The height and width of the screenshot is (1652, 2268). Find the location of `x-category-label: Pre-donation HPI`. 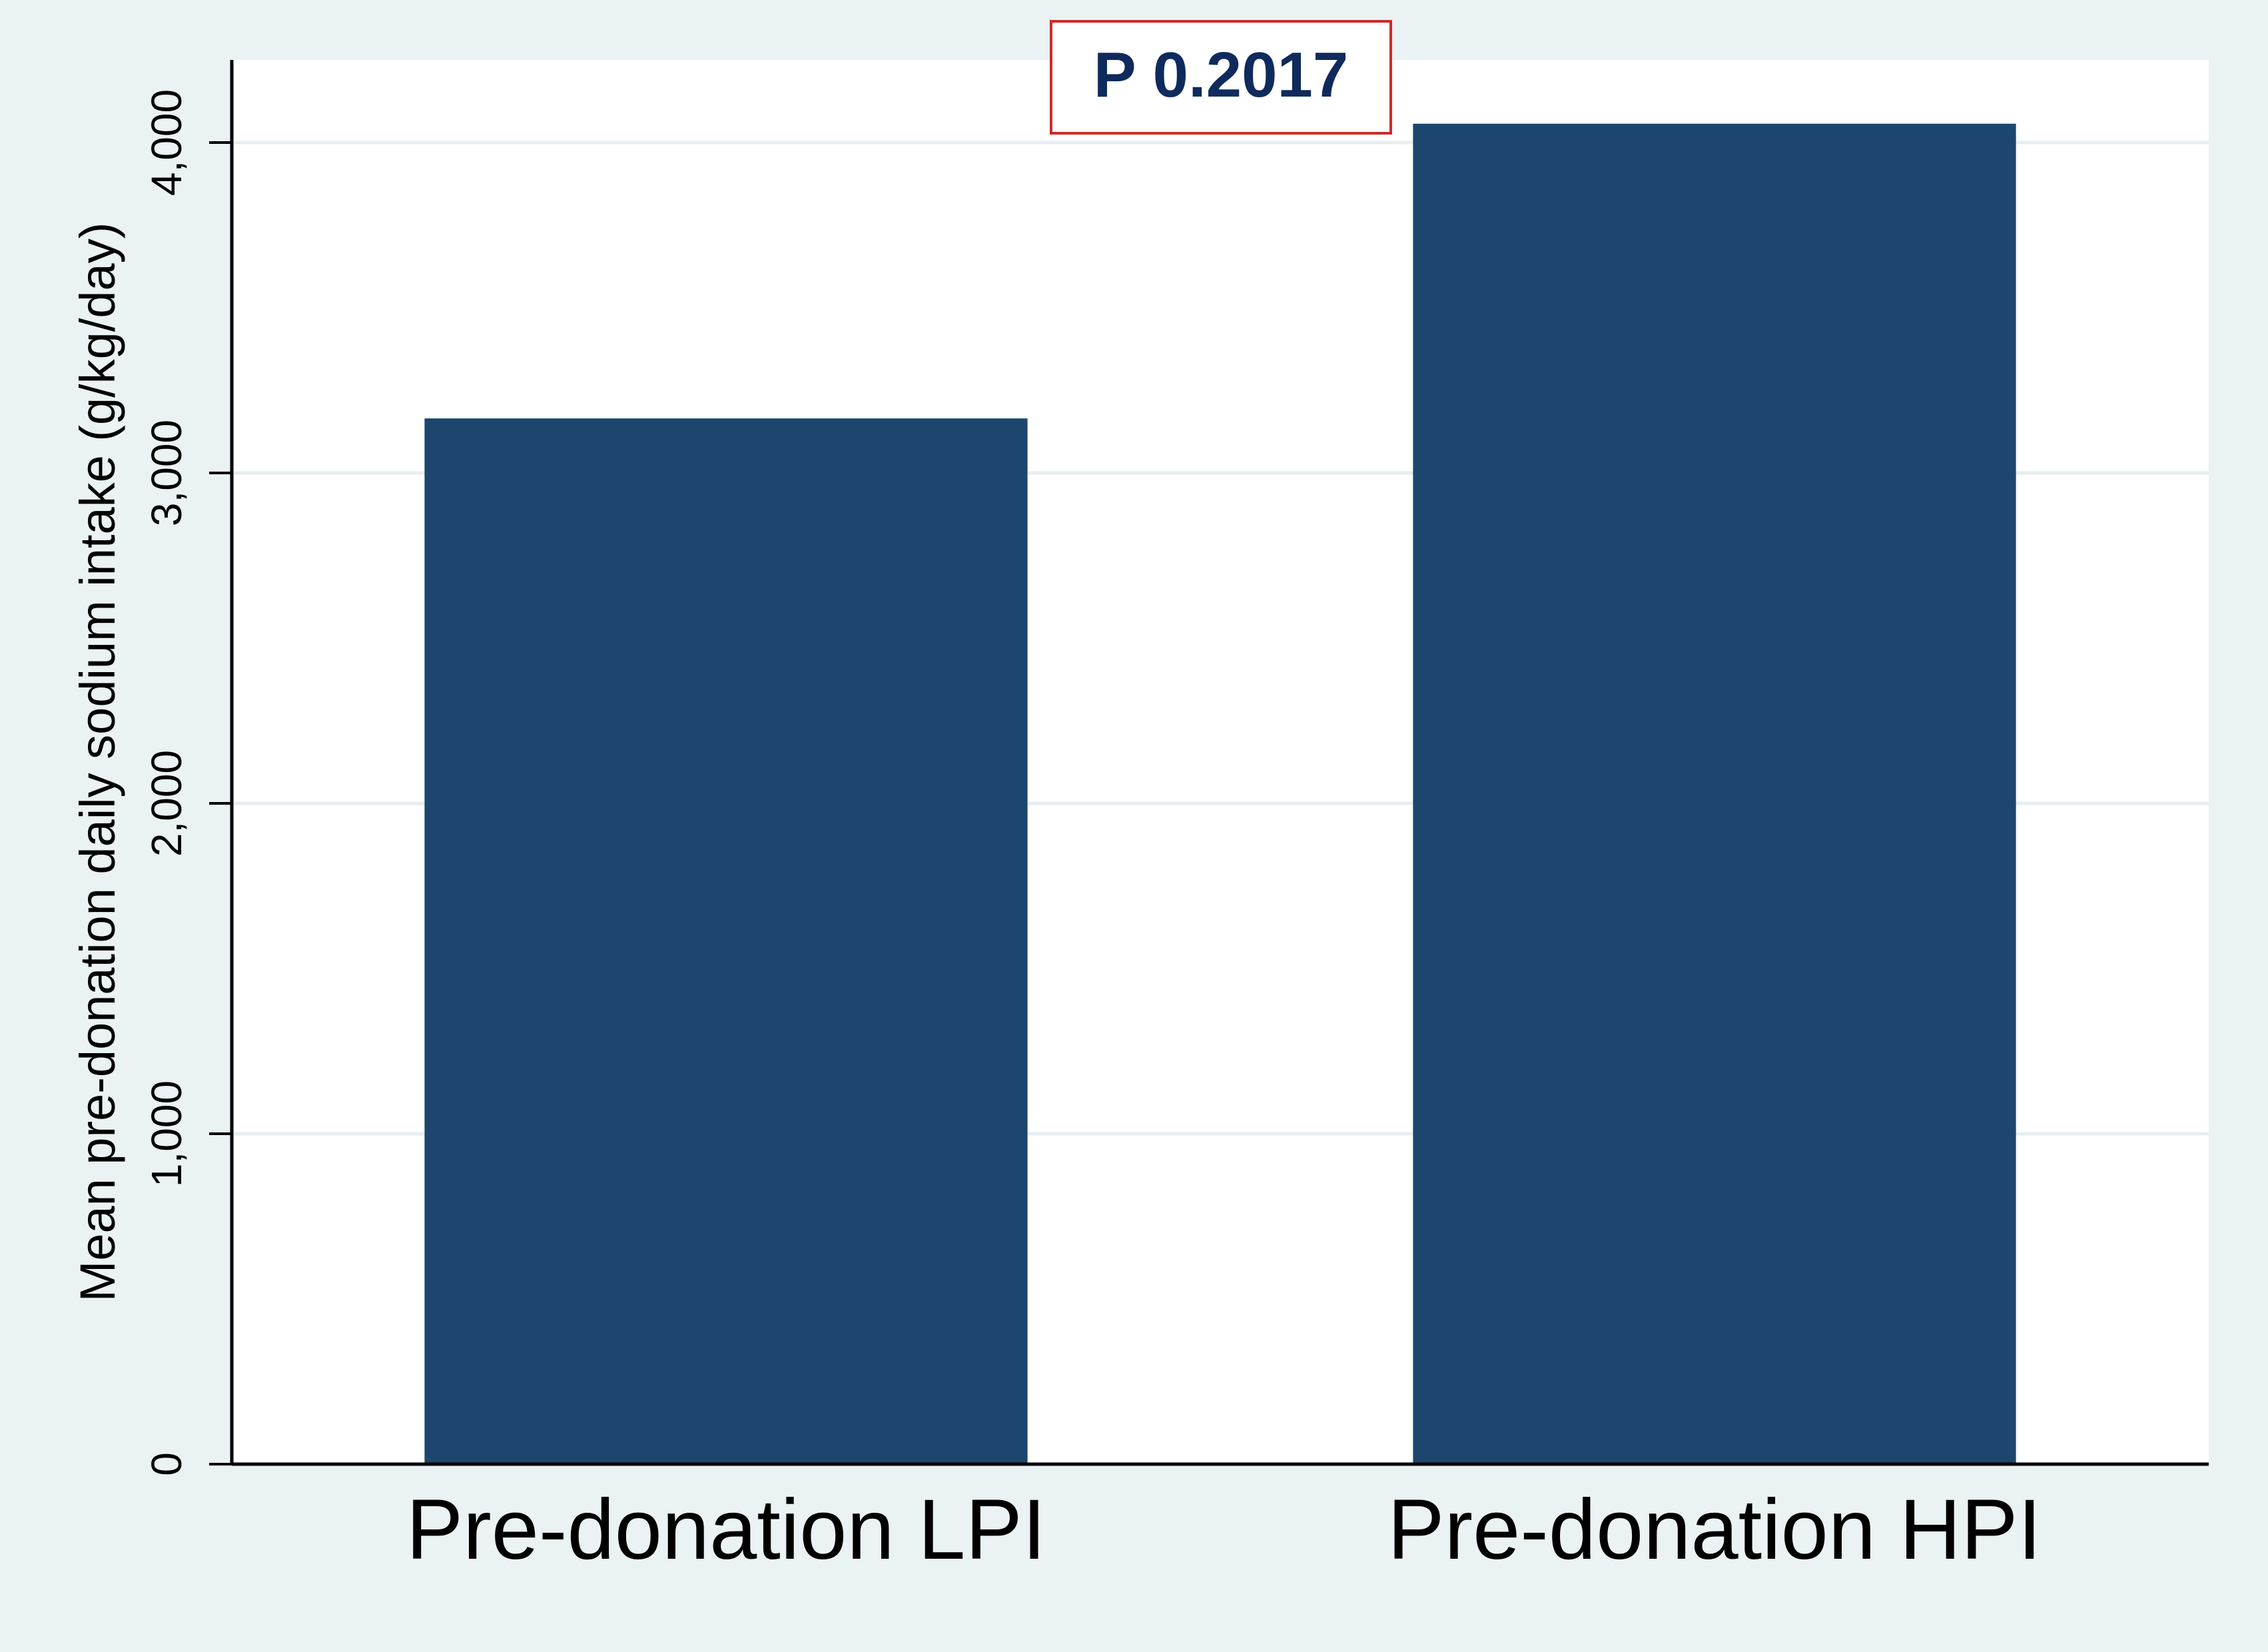

x-category-label: Pre-donation HPI is located at coordinates (1715, 1529).